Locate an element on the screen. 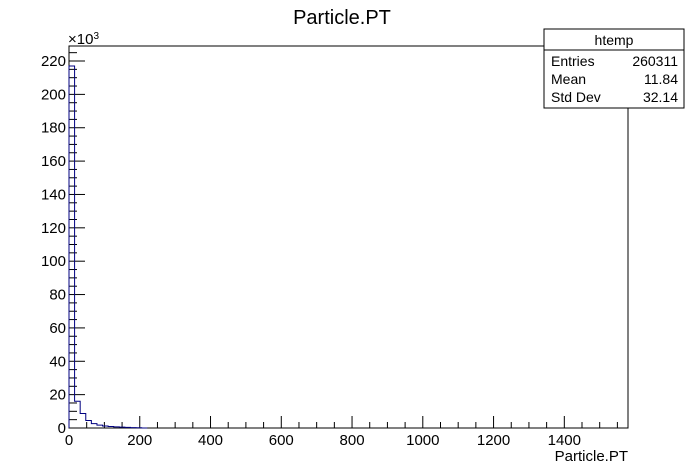  stats-mean-label: Mean is located at coordinates (568, 79).